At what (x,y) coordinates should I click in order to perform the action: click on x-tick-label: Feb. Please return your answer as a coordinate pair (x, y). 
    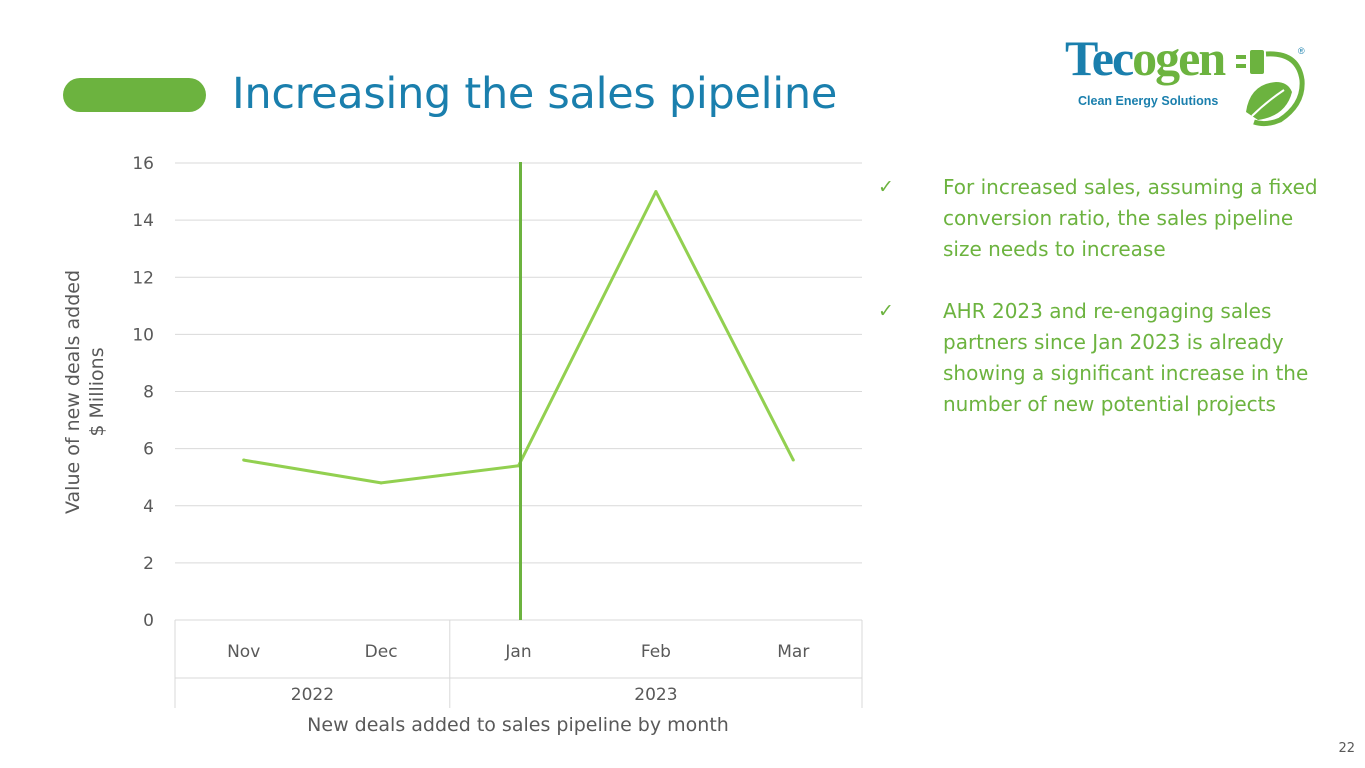
    Looking at the image, I should click on (656, 652).